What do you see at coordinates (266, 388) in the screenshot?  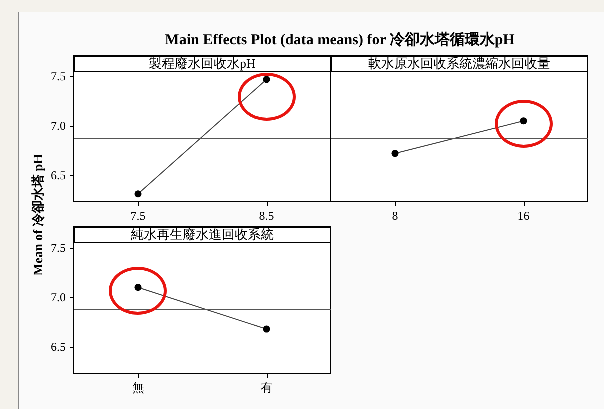 I see `x-tick-label: 有` at bounding box center [266, 388].